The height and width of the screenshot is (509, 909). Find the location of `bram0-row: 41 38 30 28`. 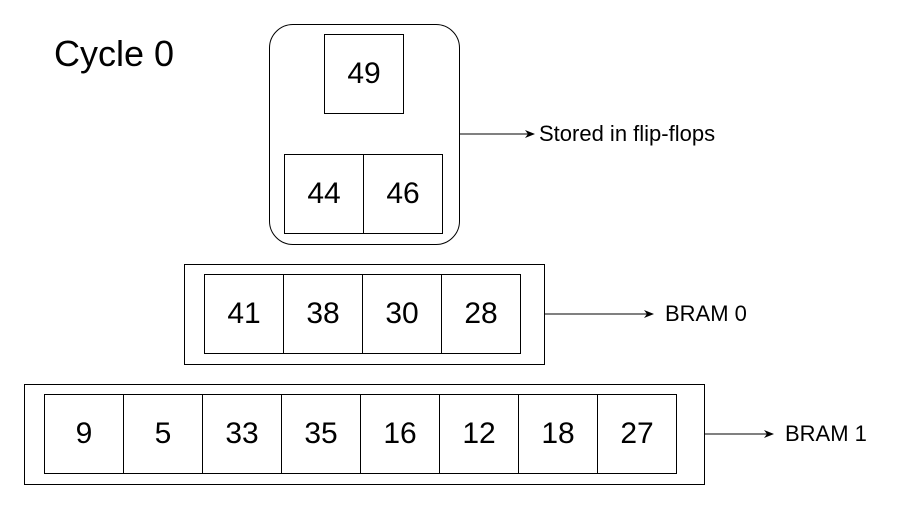

bram0-row: 41 38 30 28 is located at coordinates (362, 314).